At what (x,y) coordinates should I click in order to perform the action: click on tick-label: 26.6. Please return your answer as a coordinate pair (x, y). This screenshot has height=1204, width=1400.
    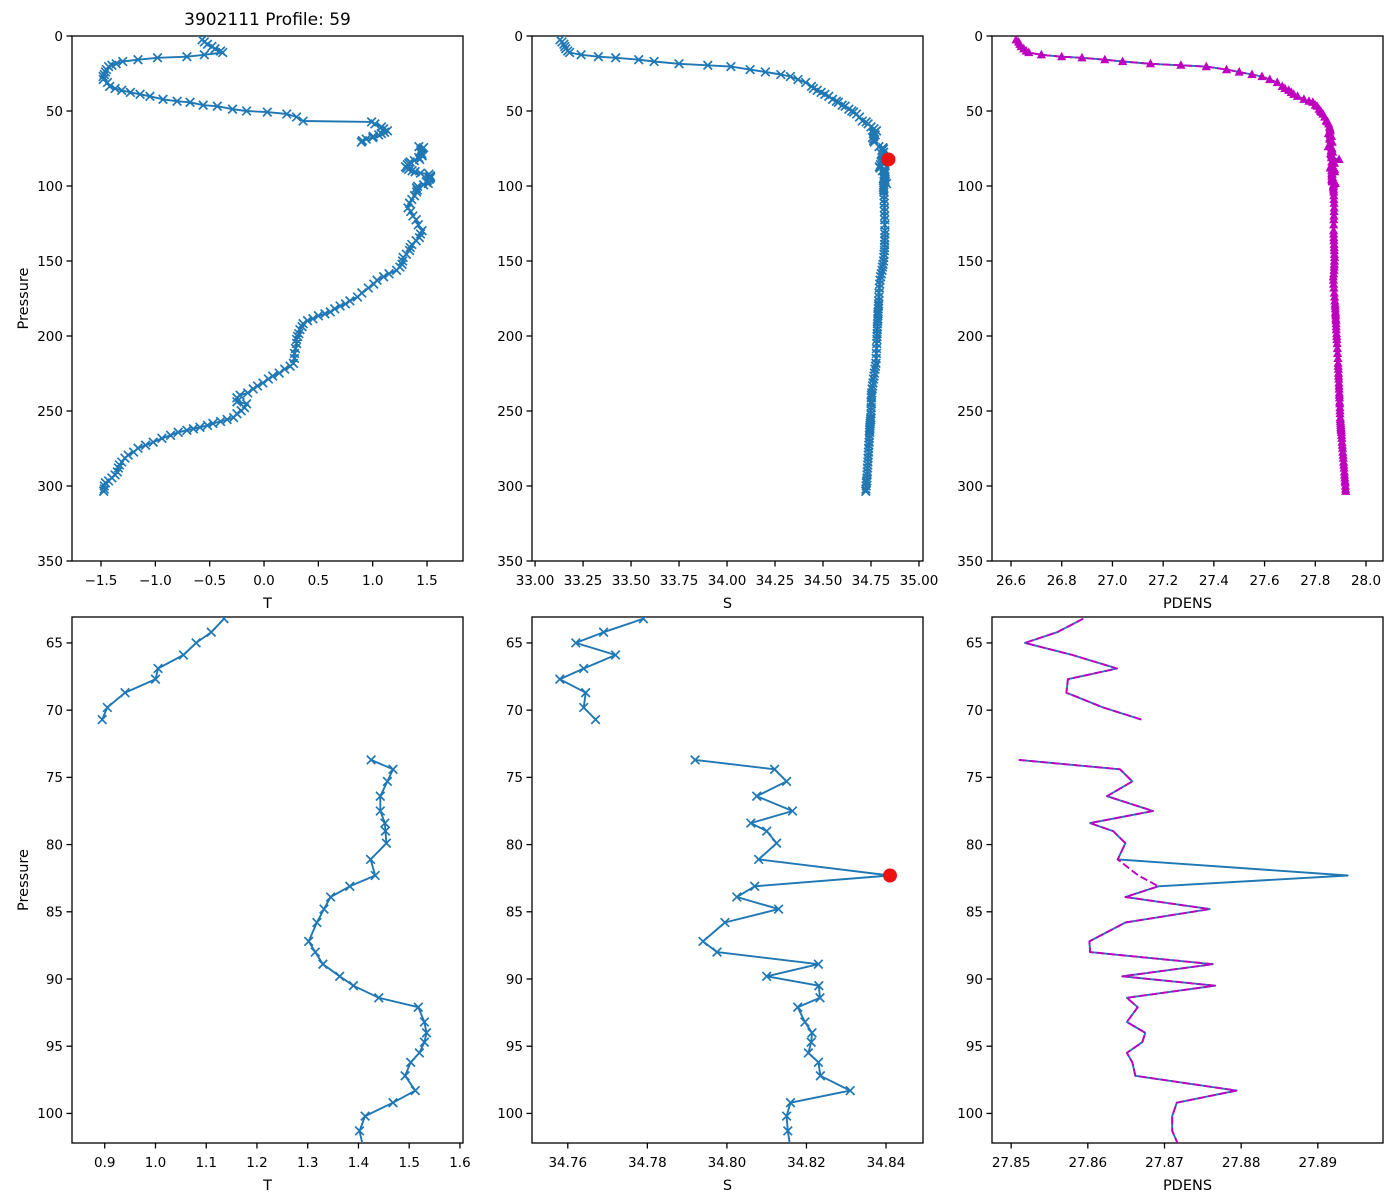
    Looking at the image, I should click on (1011, 581).